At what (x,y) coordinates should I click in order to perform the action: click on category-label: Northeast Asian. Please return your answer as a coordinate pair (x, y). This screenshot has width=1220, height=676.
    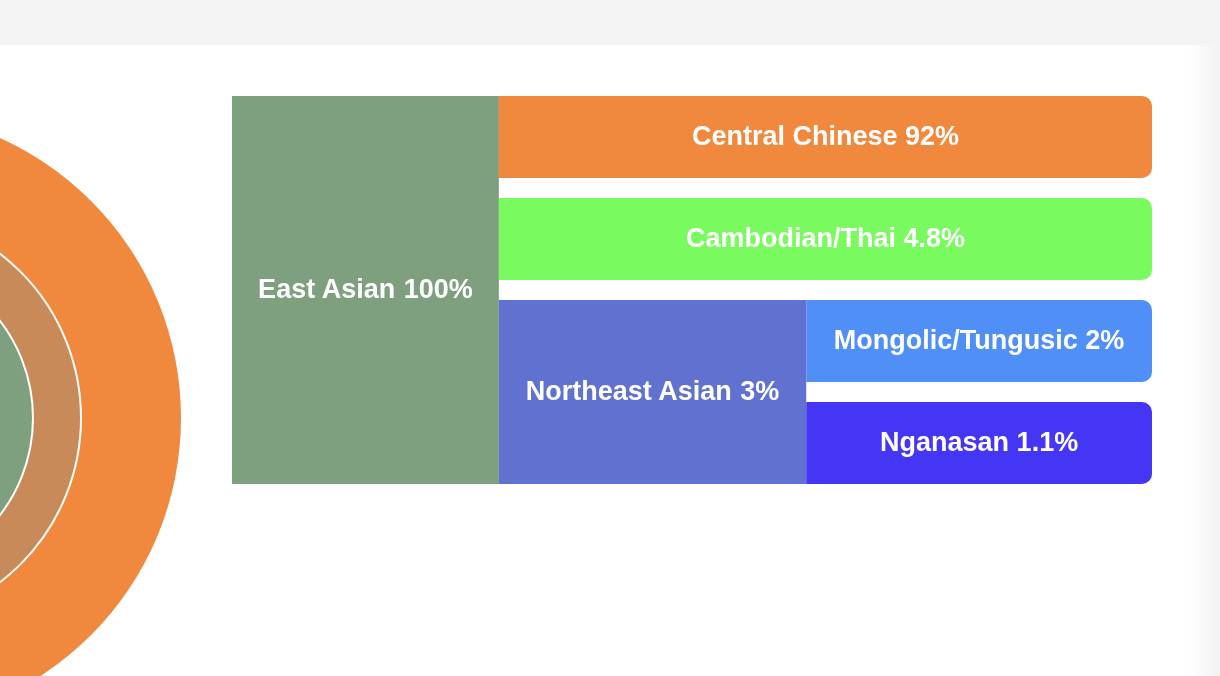
    Looking at the image, I should click on (628, 391).